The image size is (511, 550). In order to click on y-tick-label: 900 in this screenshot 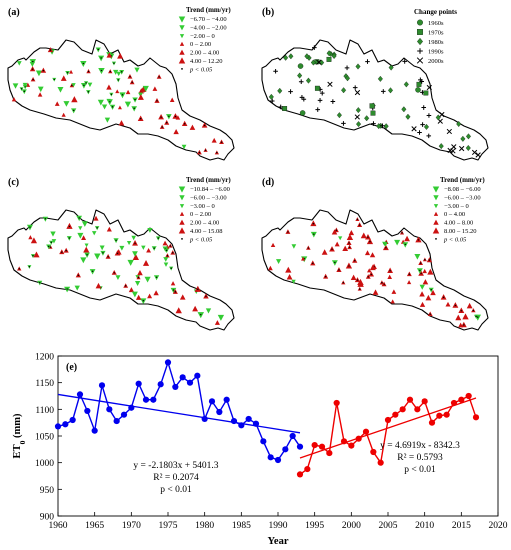, I will do `click(47, 518)`.